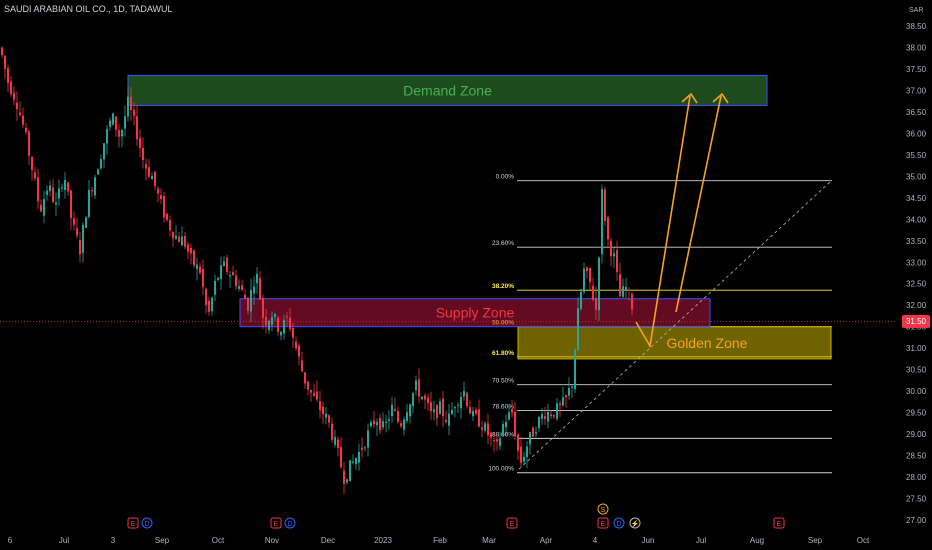 The width and height of the screenshot is (932, 550). Describe the element at coordinates (916, 155) in the screenshot. I see `y-tick-label: 35.50` at that location.